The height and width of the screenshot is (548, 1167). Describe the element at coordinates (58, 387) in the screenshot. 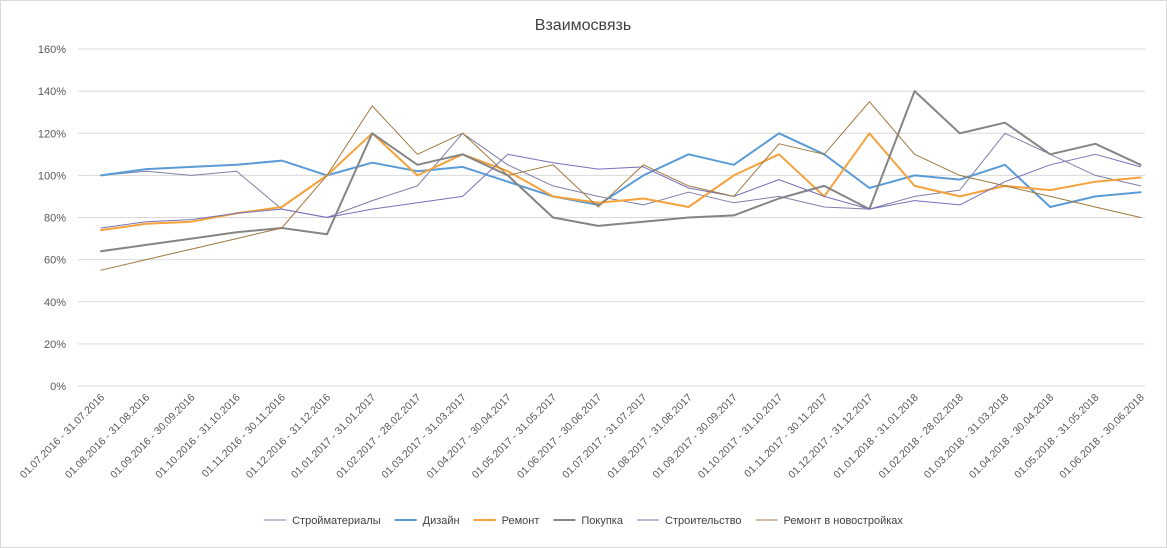

I see `y-tick-label: 0%` at that location.